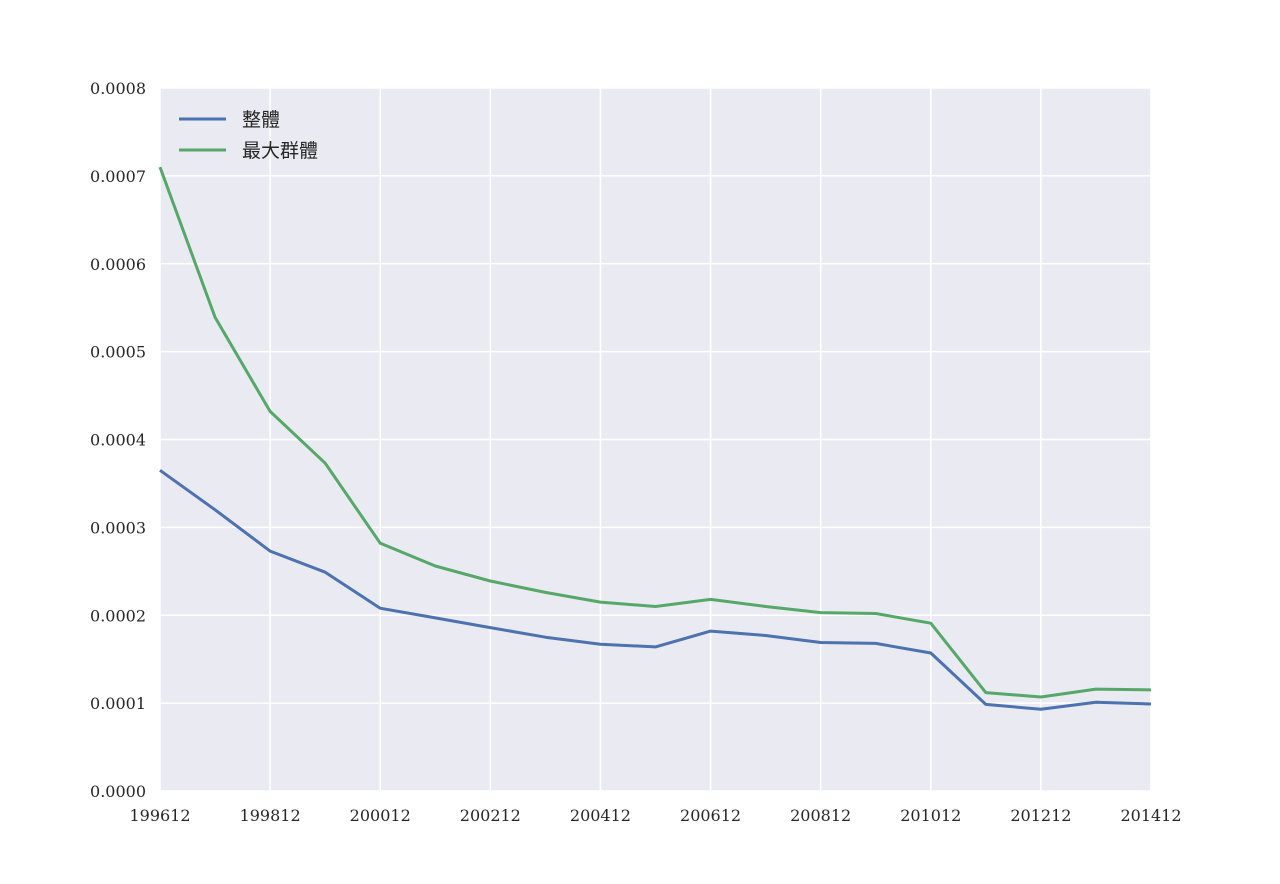 The width and height of the screenshot is (1280, 884). Describe the element at coordinates (600, 815) in the screenshot. I see `x-tick-label: 200412` at that location.